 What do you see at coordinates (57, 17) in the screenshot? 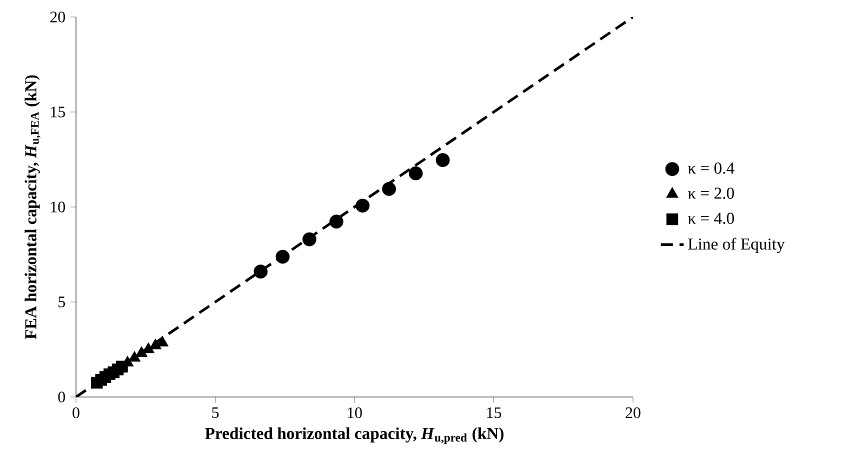
I see `y-tick-label: 20` at bounding box center [57, 17].